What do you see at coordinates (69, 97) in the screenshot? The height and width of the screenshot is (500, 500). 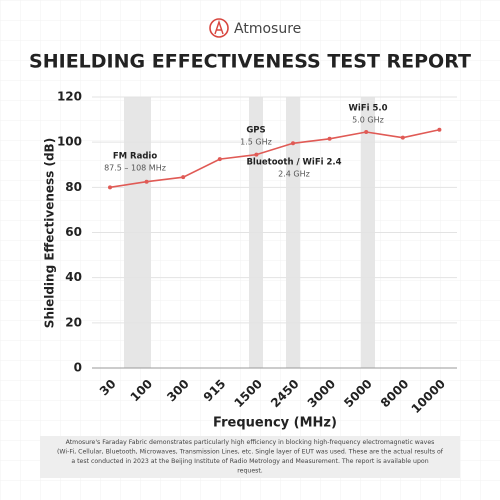 I see `y-tick-label: 120` at bounding box center [69, 97].